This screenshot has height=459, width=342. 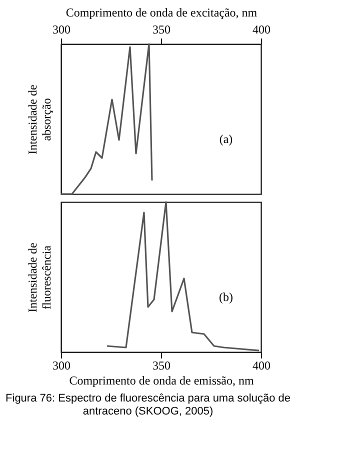 What do you see at coordinates (161, 381) in the screenshot?
I see `x-axis-title: Comprimento de onda de emissão, nm` at bounding box center [161, 381].